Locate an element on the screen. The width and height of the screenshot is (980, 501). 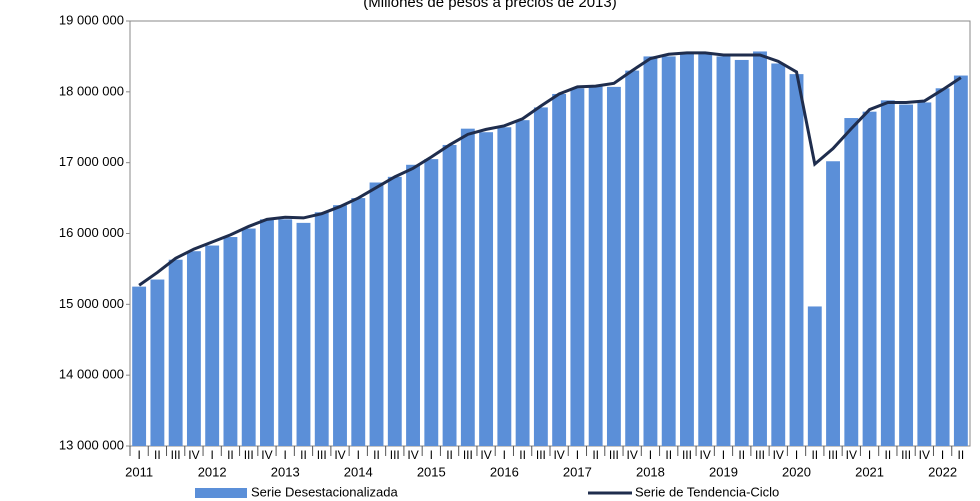
year-label: 2014 is located at coordinates (358, 471).